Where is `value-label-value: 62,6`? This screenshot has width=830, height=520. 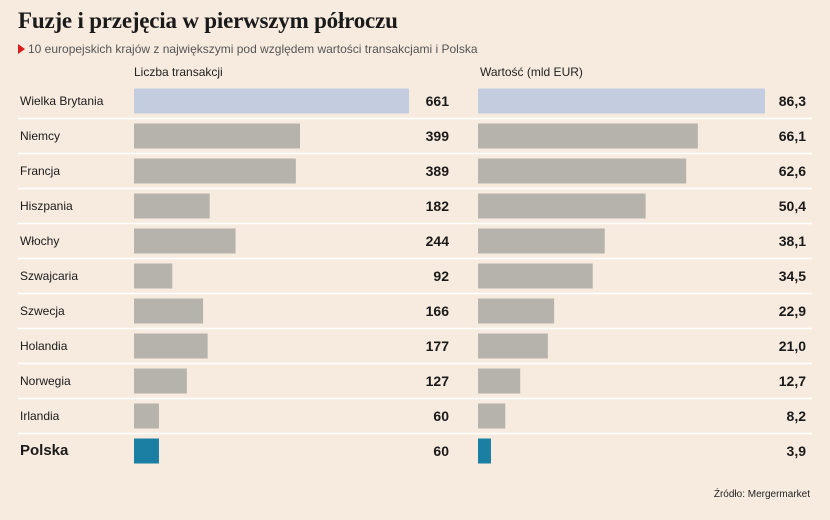 value-label-value: 62,6 is located at coordinates (792, 171).